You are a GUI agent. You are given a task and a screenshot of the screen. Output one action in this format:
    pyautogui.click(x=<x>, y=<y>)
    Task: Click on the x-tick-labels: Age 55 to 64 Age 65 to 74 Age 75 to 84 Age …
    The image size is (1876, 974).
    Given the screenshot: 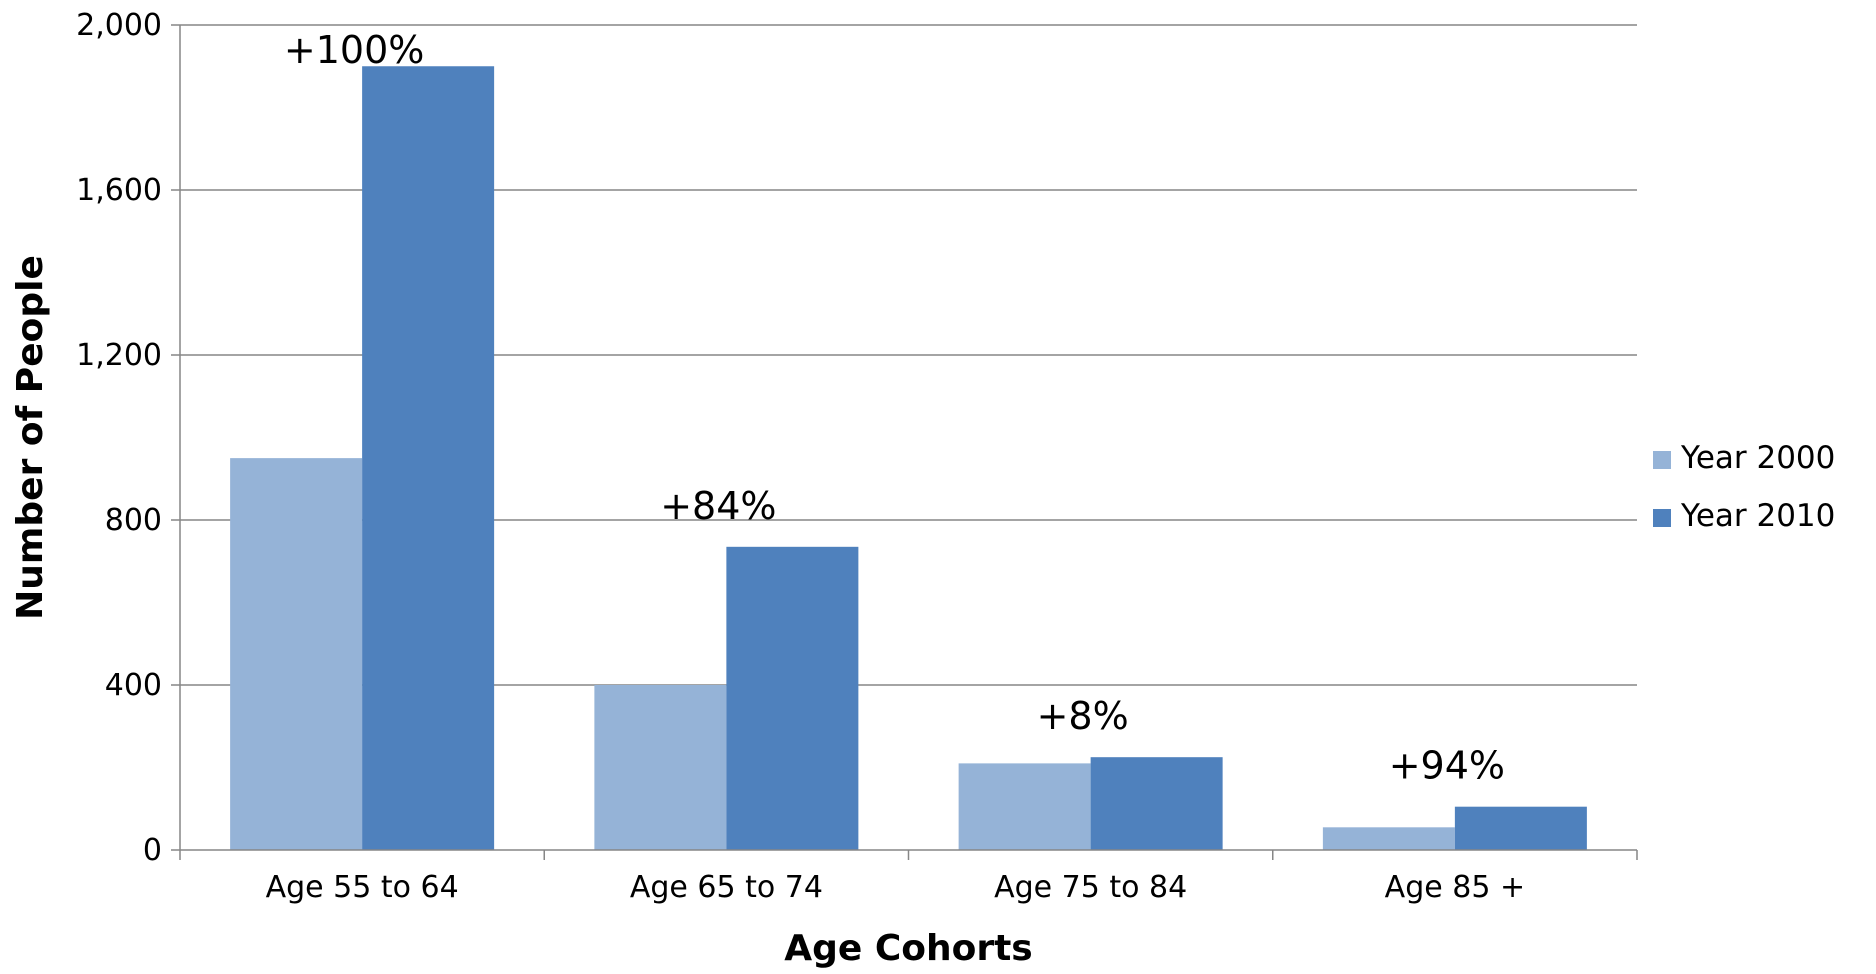 What is the action you would take?
    pyautogui.click(x=896, y=887)
    